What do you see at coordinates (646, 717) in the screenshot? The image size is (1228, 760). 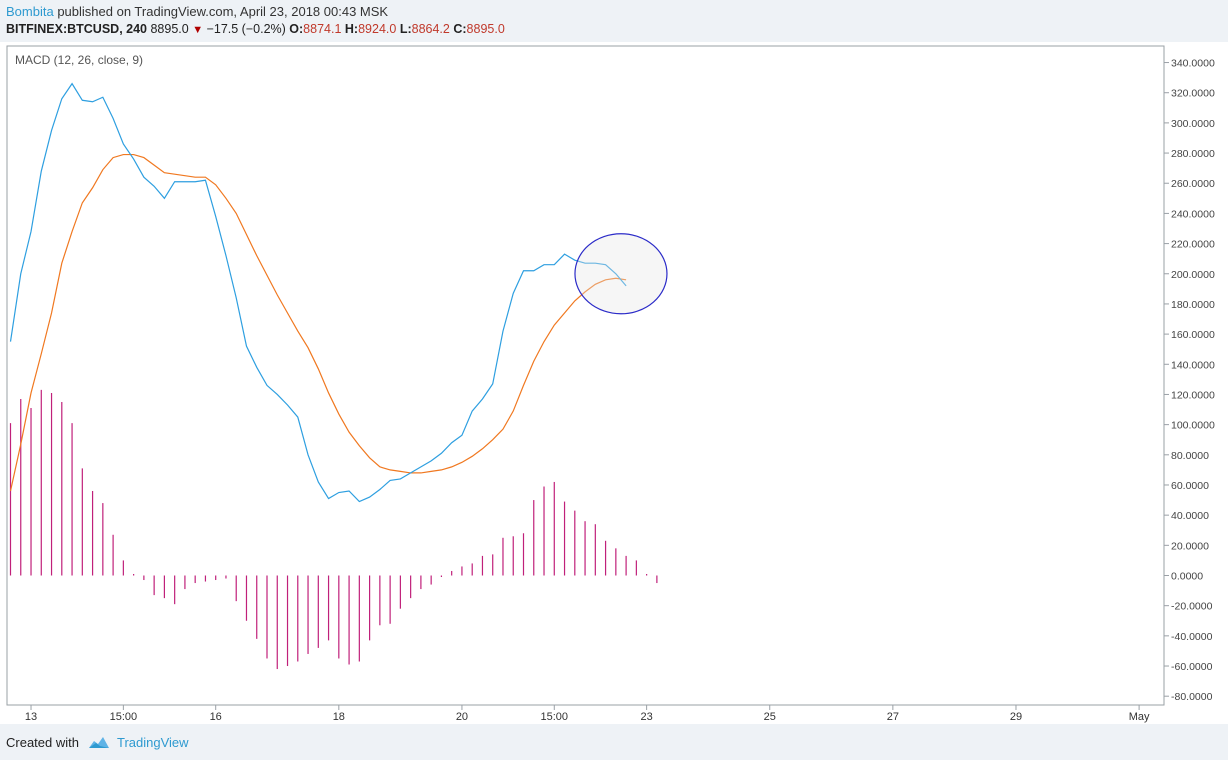 I see `x-tick-label: 23` at bounding box center [646, 717].